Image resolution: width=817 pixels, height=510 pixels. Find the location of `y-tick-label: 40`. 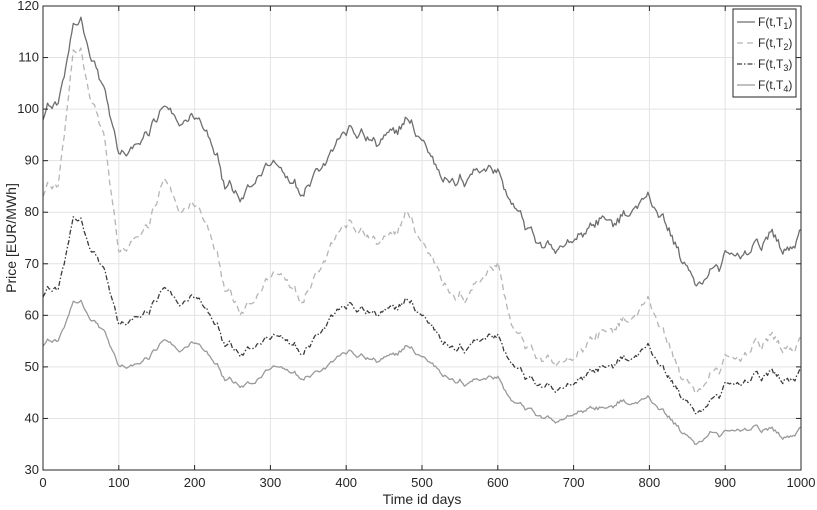

y-tick-label: 40 is located at coordinates (32, 417).